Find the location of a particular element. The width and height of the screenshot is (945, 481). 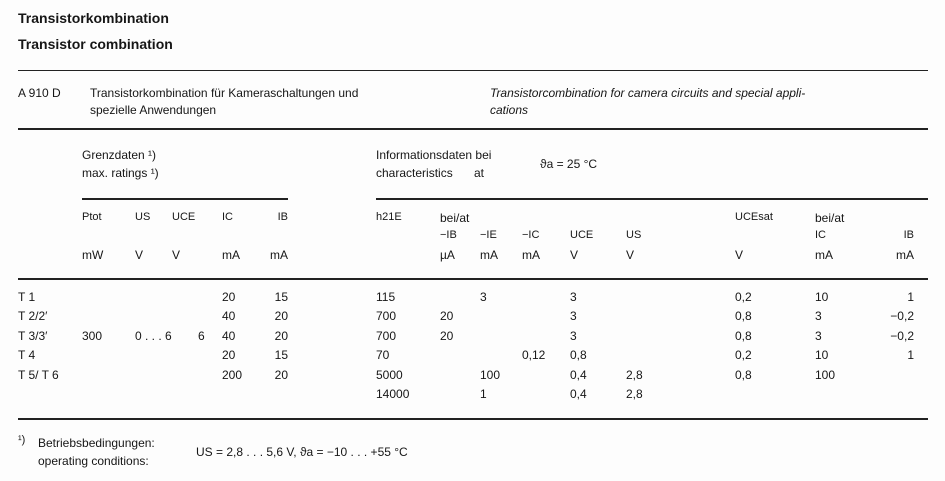

group-left-de: Grenzdaten ¹) is located at coordinates (119, 155).